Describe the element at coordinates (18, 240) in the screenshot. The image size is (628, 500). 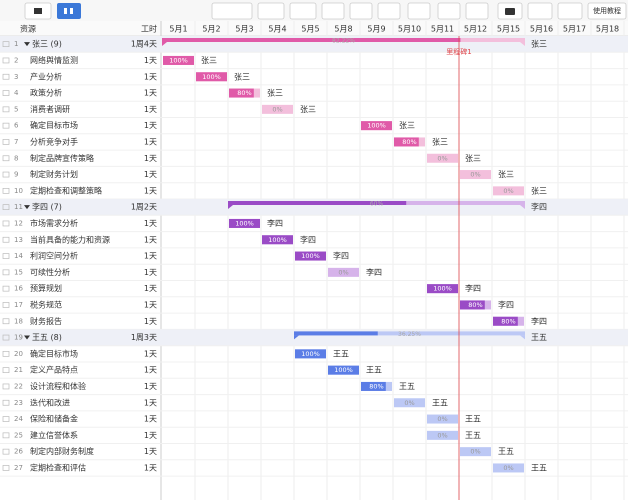
I see `row-number: 13` at that location.